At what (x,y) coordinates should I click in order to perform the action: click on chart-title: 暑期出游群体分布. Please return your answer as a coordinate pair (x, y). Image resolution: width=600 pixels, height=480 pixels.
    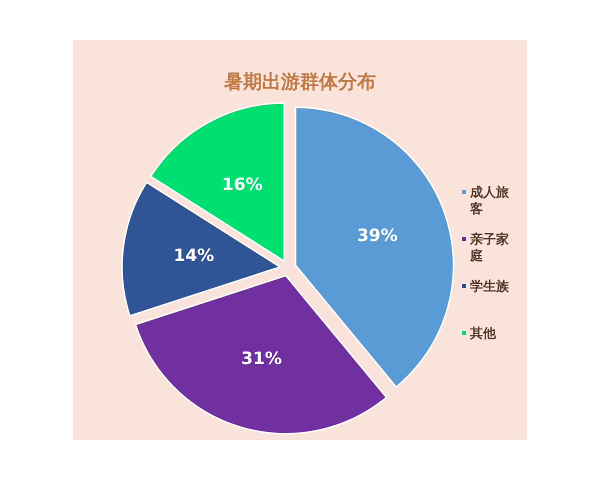
    Looking at the image, I should click on (299, 82).